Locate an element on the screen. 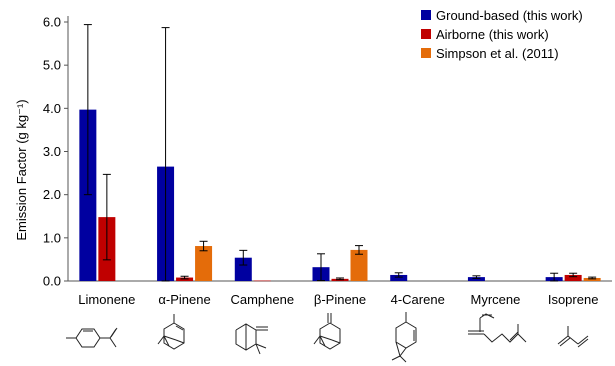  y-tick-label: 3.0 is located at coordinates (52, 151).